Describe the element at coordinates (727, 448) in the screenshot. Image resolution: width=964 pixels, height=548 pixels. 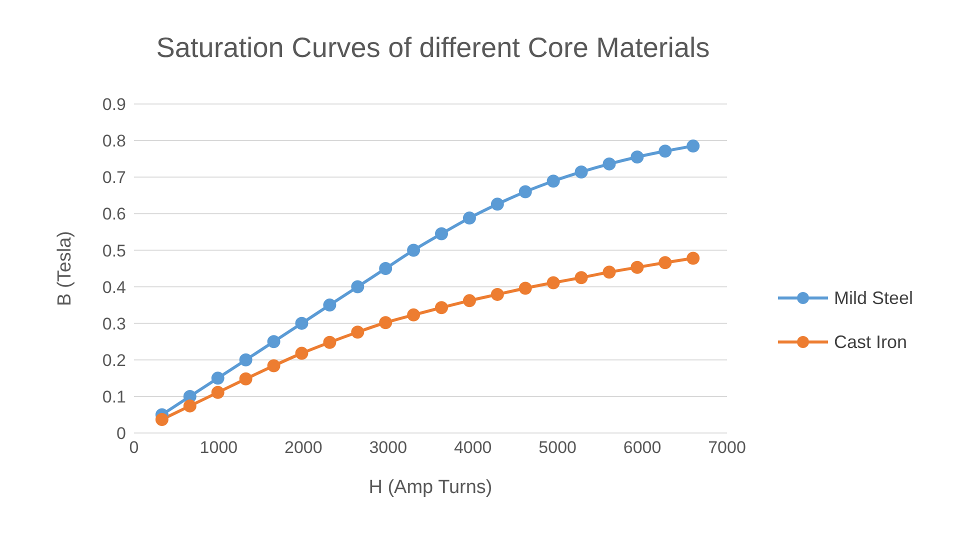
I see `x-tick-label: 7000` at that location.